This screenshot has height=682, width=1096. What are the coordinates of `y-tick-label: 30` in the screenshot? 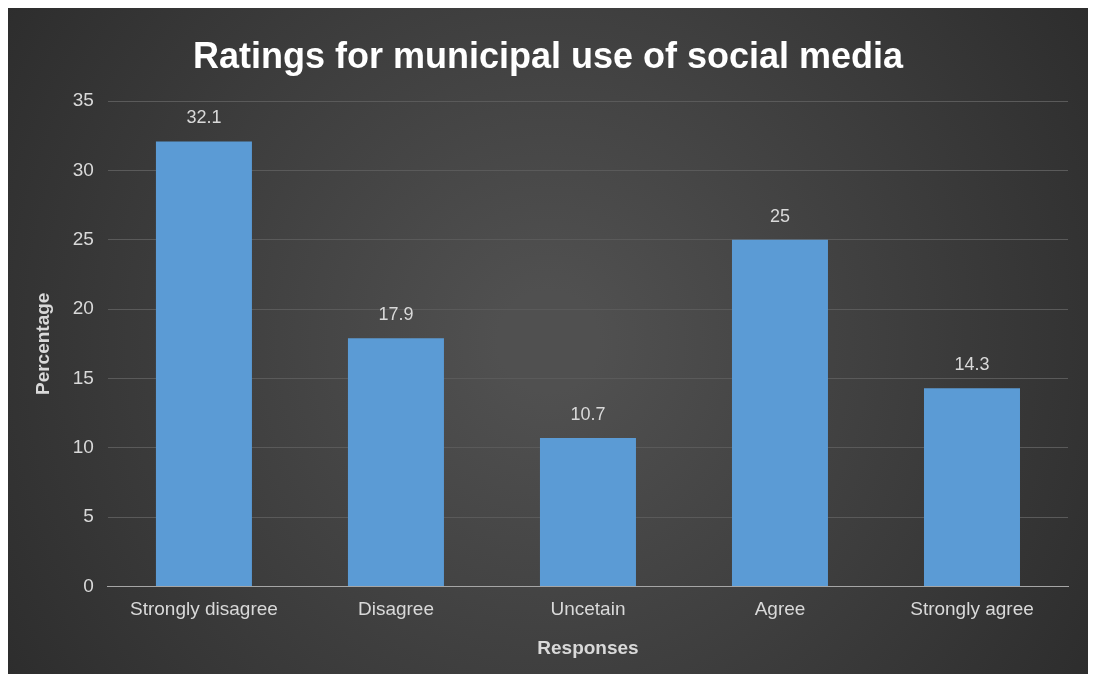 It's located at (83, 169).